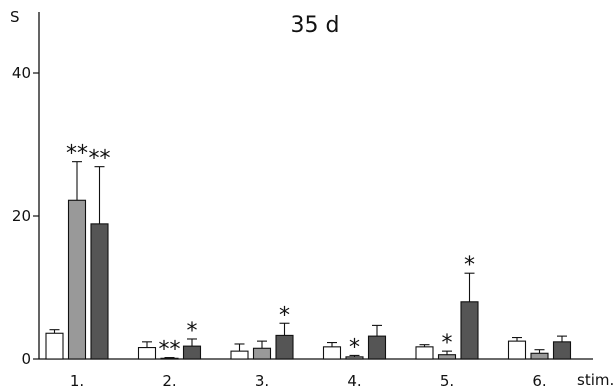 Image resolution: width=613 pixels, height=390 pixels. I want to click on x-category-label: 5., so click(447, 381).